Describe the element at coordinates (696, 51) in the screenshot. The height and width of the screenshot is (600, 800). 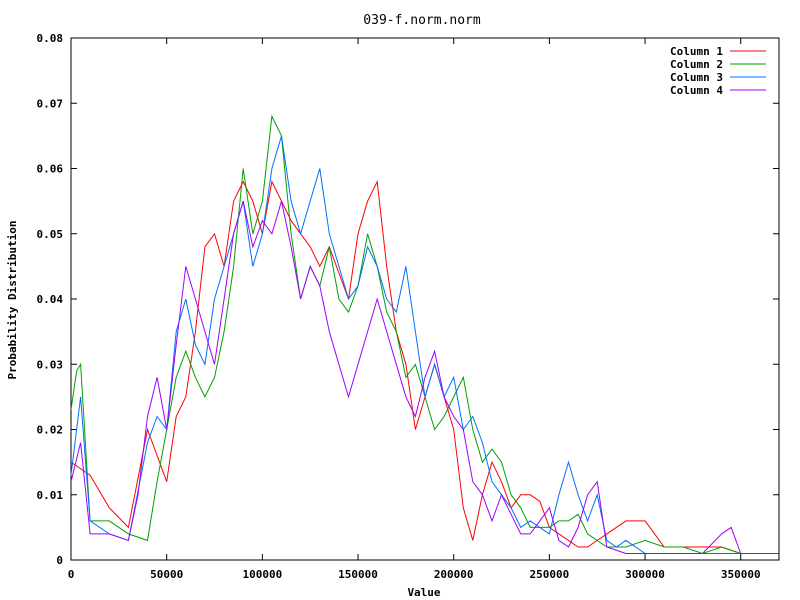
I see `legend-label-column-1: Column 1` at that location.